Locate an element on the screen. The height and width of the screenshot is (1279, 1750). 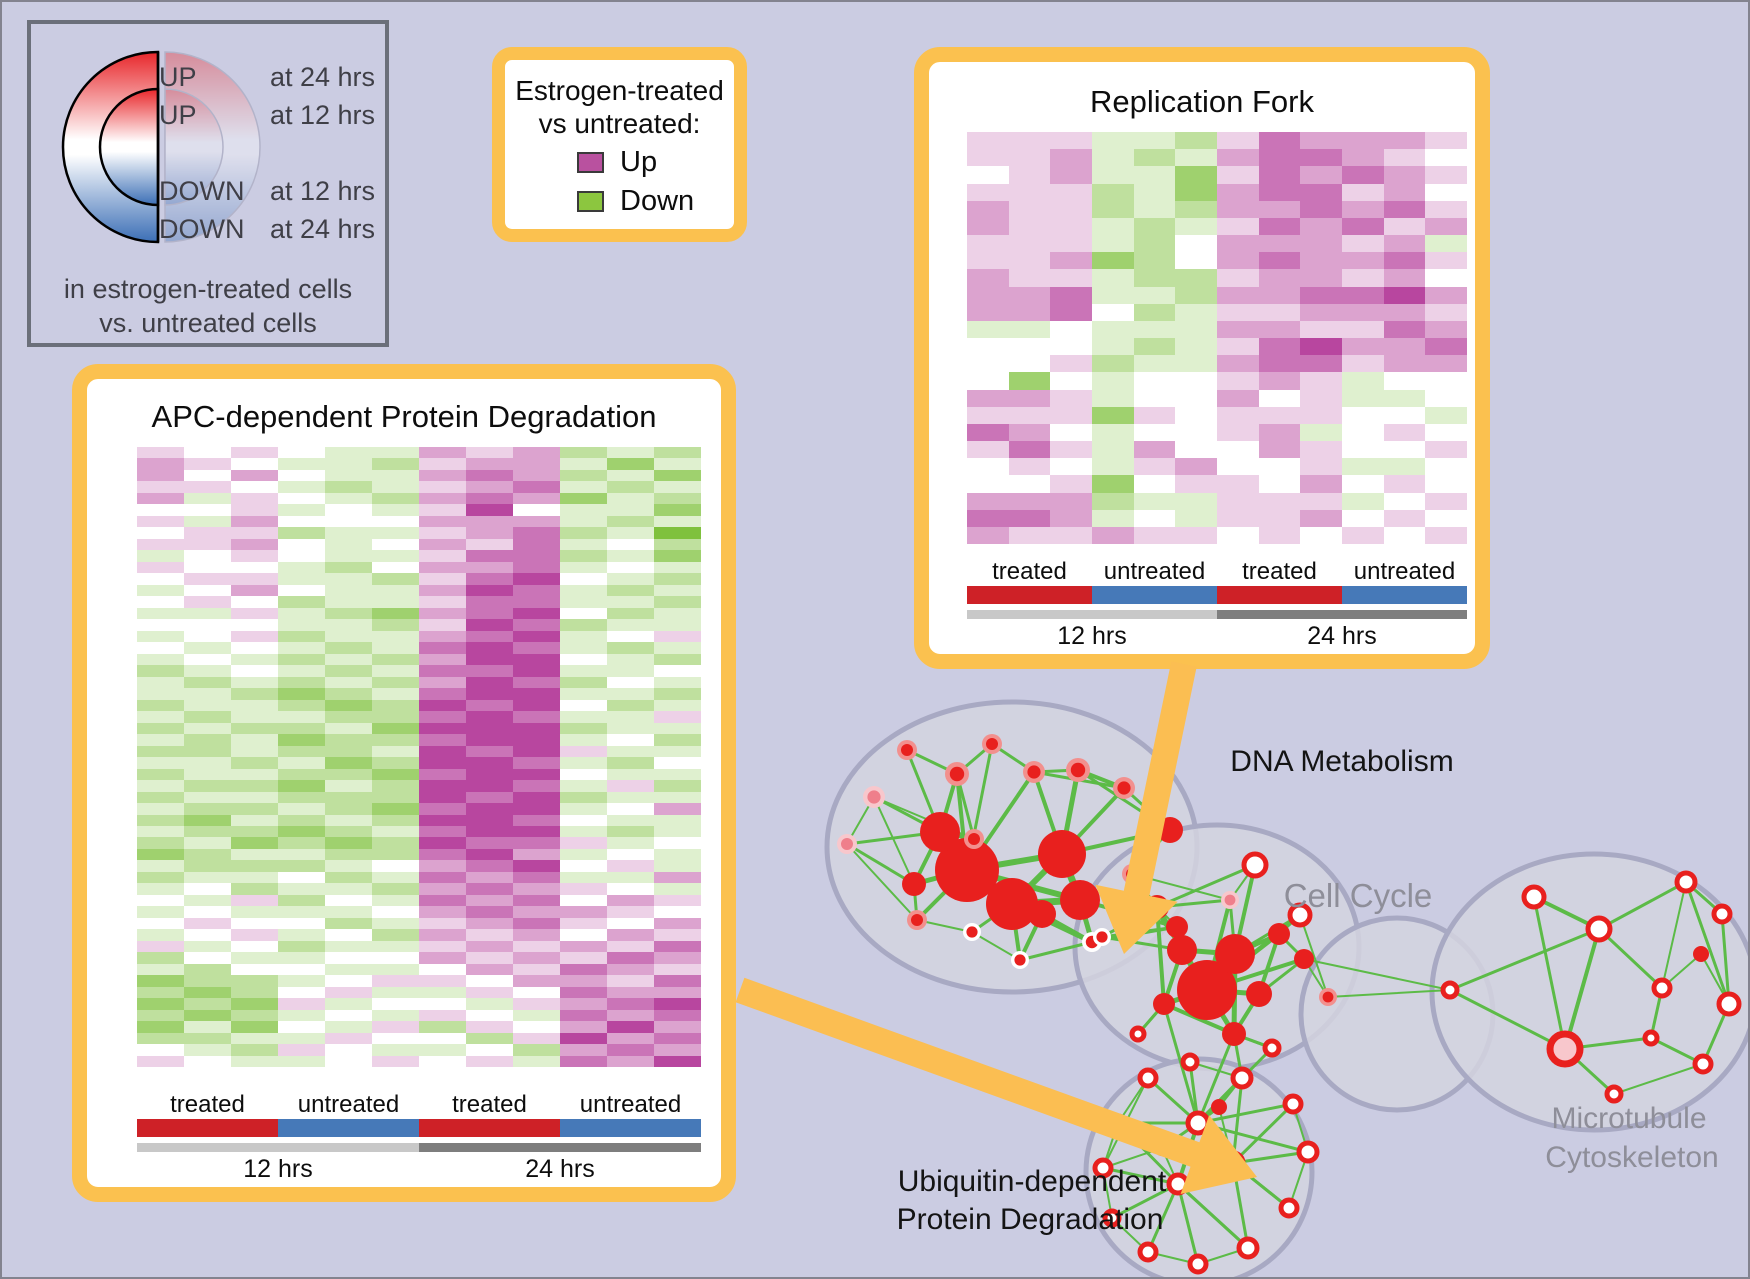
network-node-halo-core is located at coordinates (972, 932).